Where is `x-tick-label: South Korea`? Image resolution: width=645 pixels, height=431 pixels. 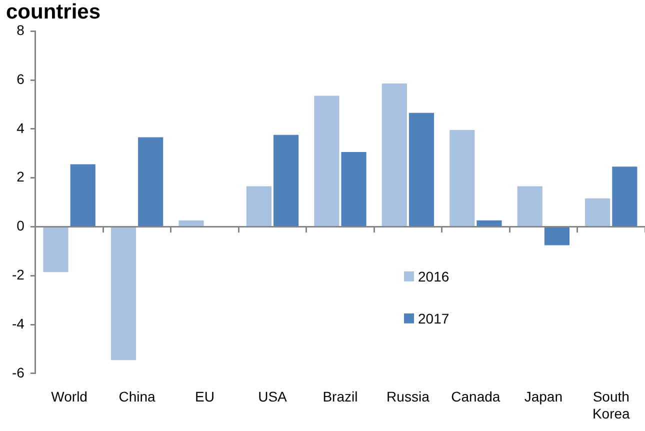 x-tick-label: South Korea is located at coordinates (611, 405).